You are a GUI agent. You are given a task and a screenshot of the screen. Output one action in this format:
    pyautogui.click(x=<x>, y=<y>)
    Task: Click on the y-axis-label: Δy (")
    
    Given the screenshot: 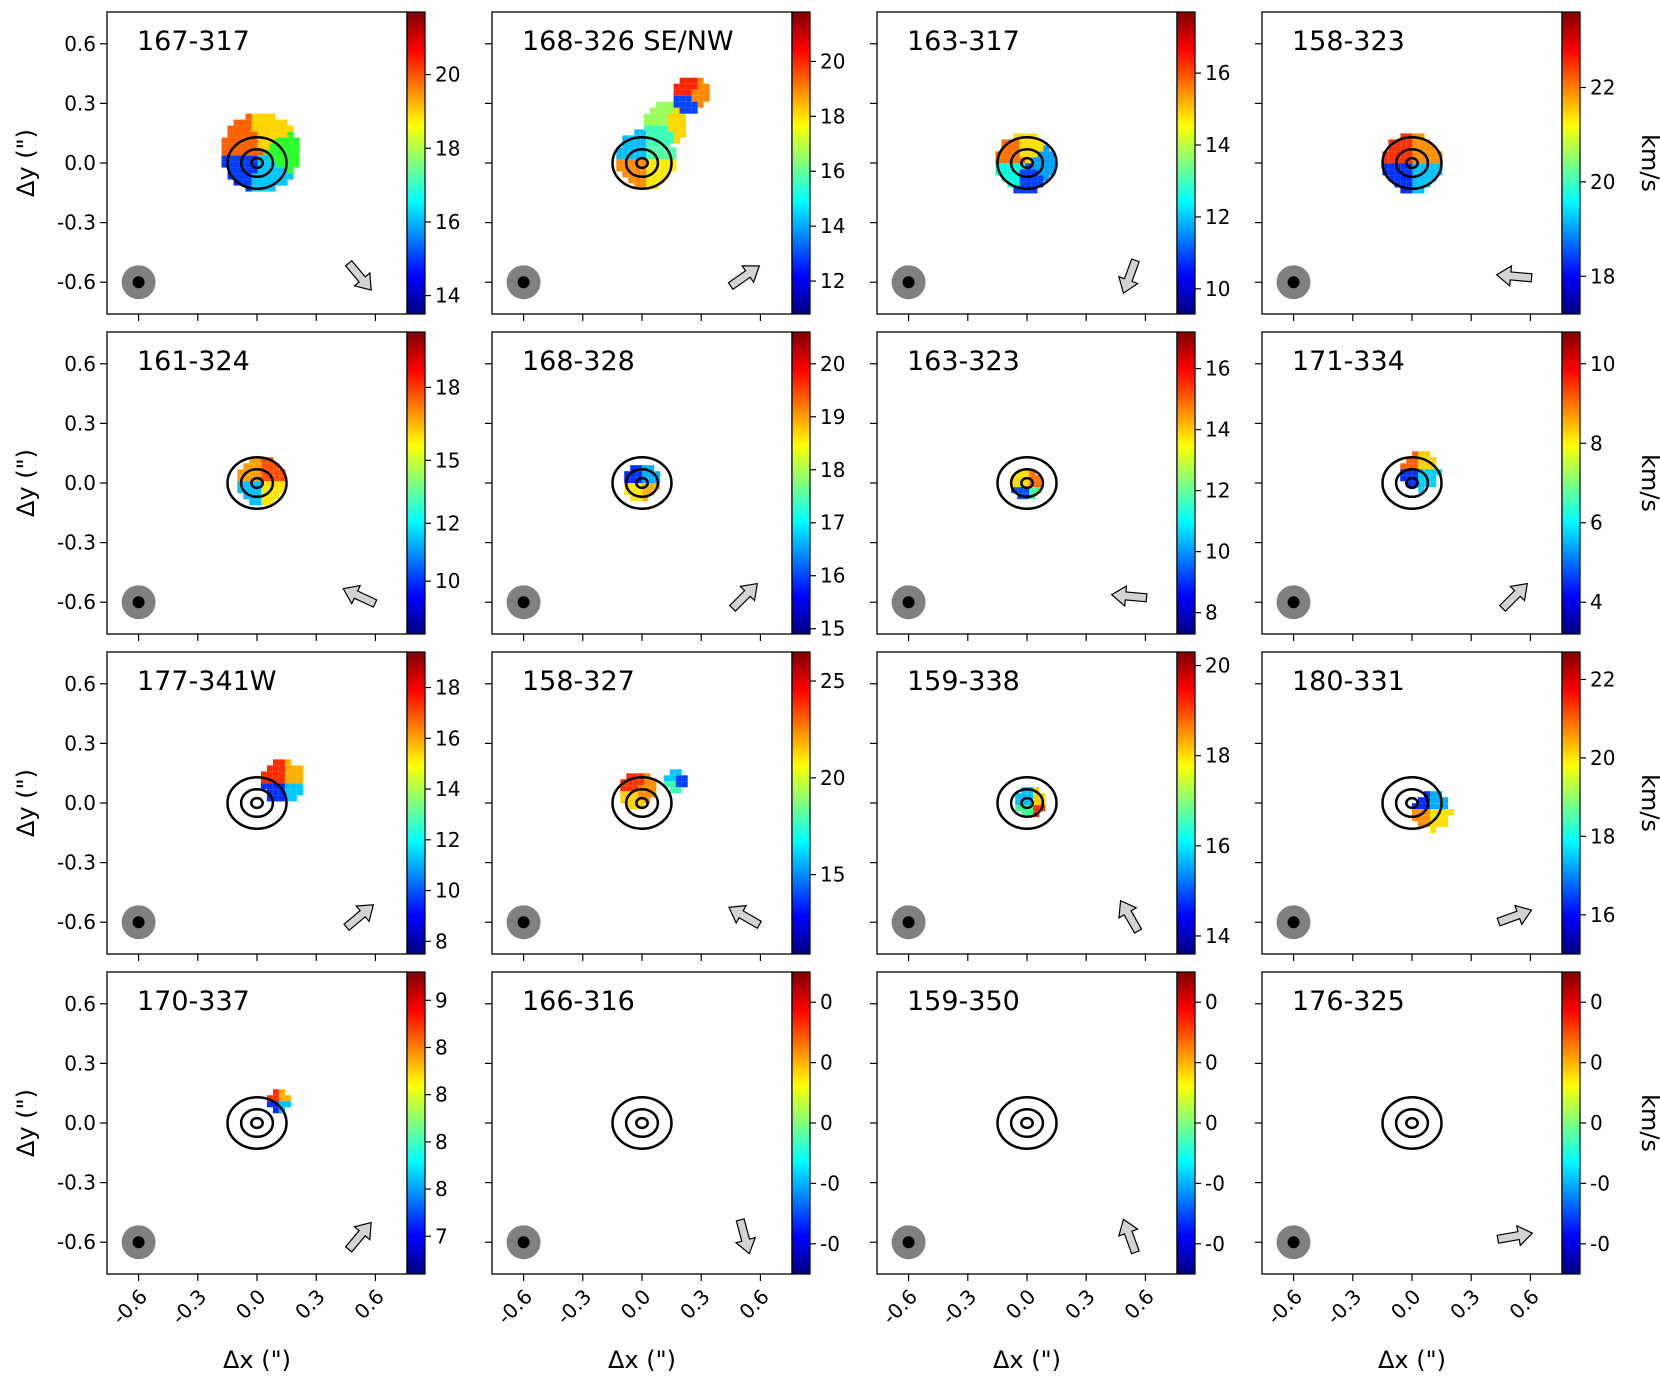 What is the action you would take?
    pyautogui.click(x=26, y=803)
    